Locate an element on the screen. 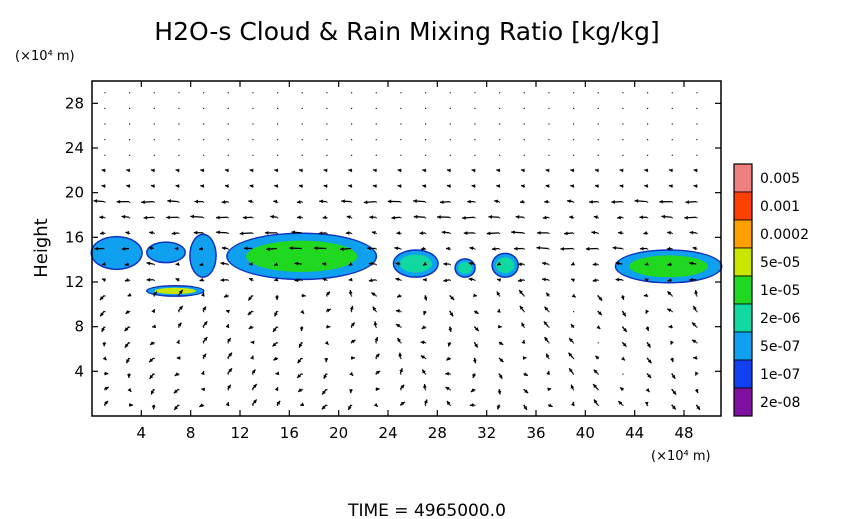 This screenshot has height=519, width=854. x-tick-label: 12 is located at coordinates (239, 433).